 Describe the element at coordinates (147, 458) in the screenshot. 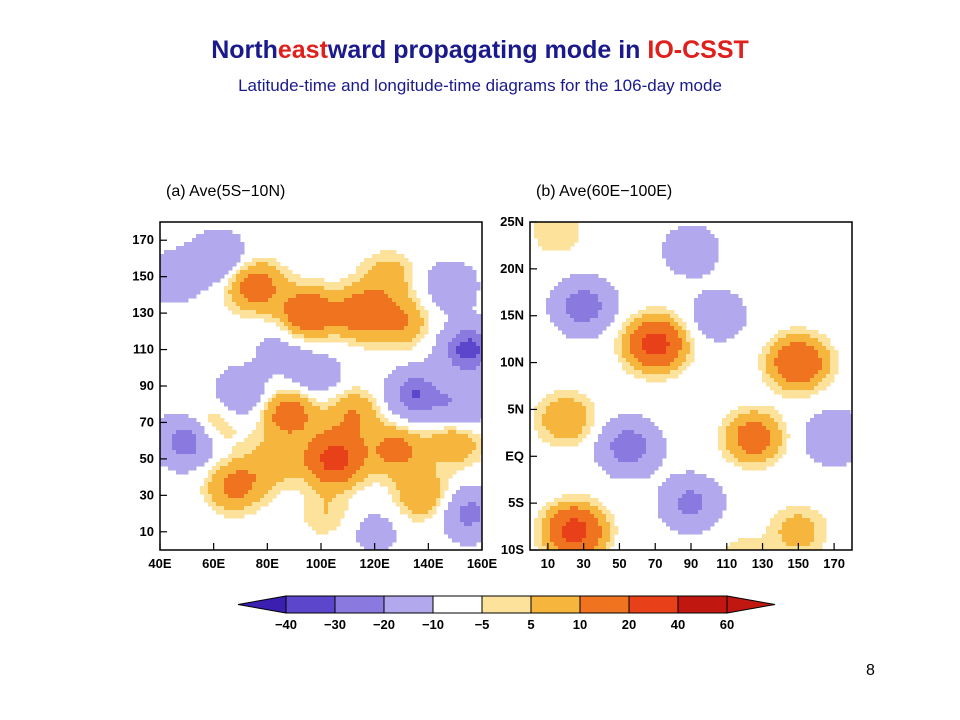

I see `y-tick-label: 50` at that location.